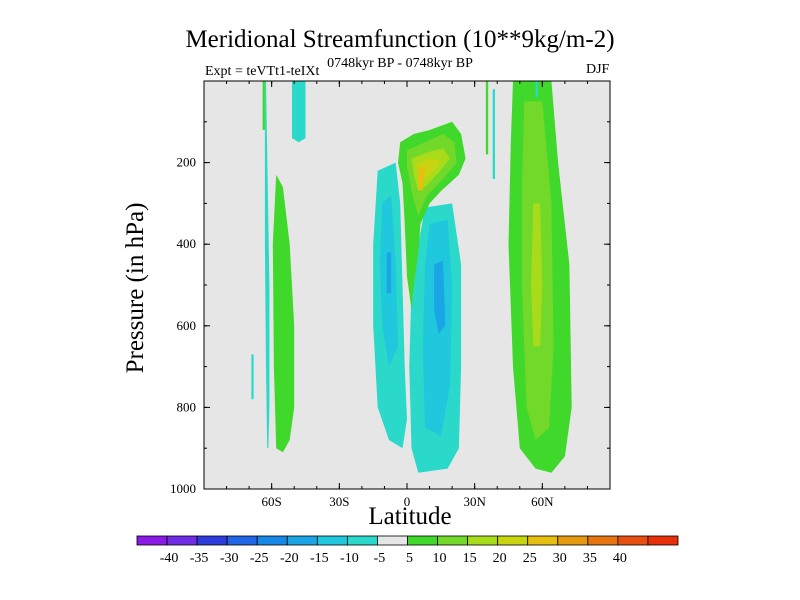  What do you see at coordinates (229, 558) in the screenshot?
I see `colorbar-label: -30` at bounding box center [229, 558].